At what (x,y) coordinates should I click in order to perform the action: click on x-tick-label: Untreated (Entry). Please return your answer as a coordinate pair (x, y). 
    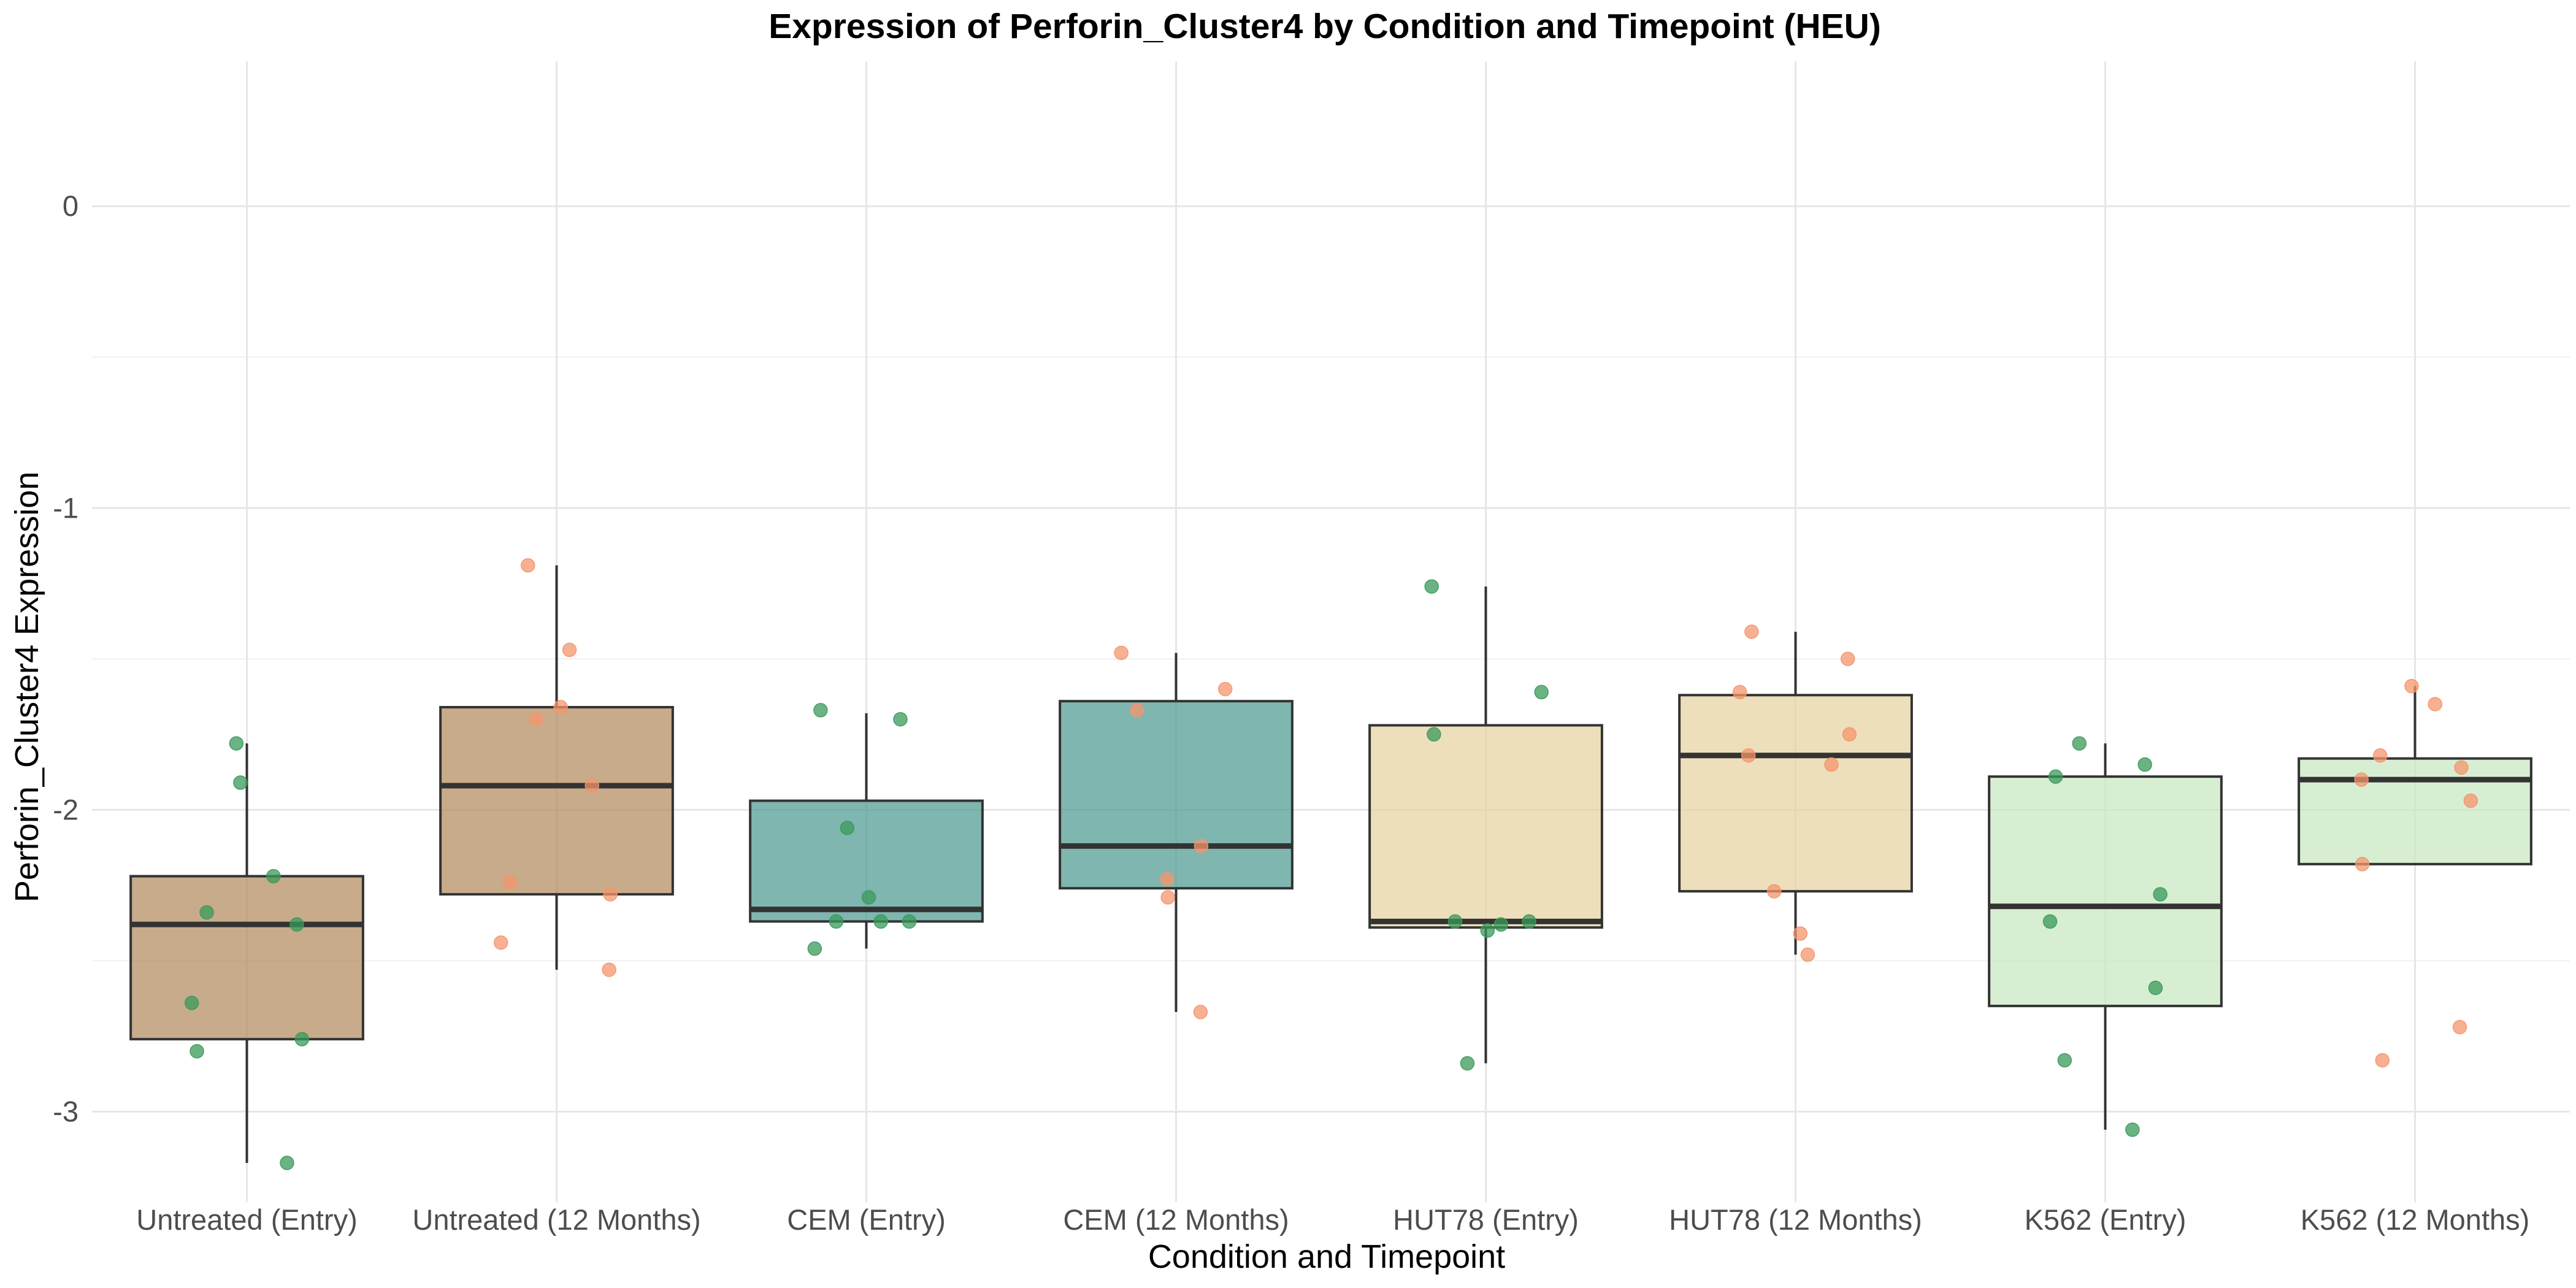
    Looking at the image, I should click on (246, 1219).